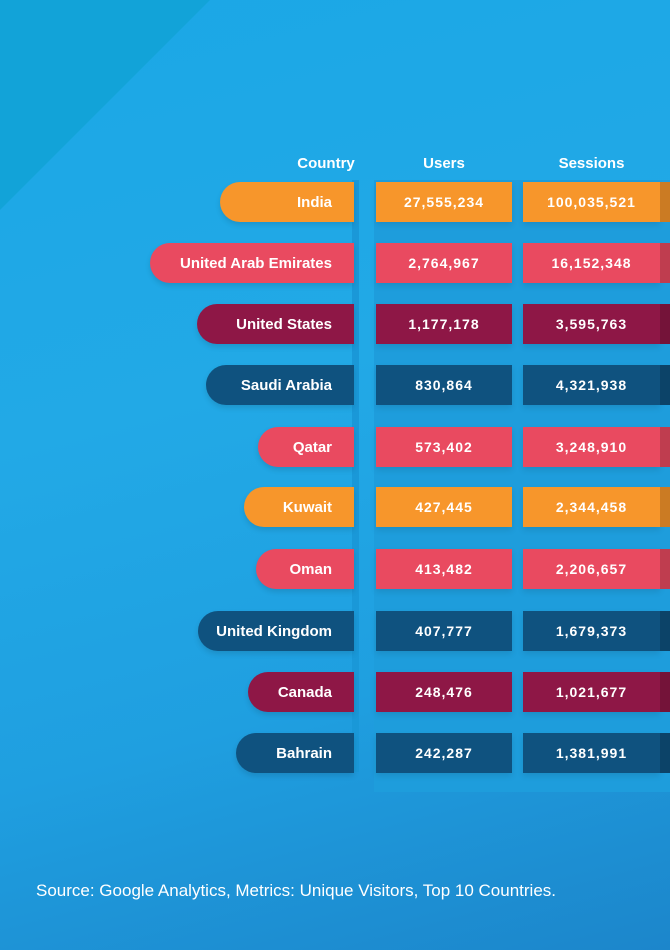 The image size is (670, 950). Describe the element at coordinates (299, 507) in the screenshot. I see `country-label: Kuwait` at that location.